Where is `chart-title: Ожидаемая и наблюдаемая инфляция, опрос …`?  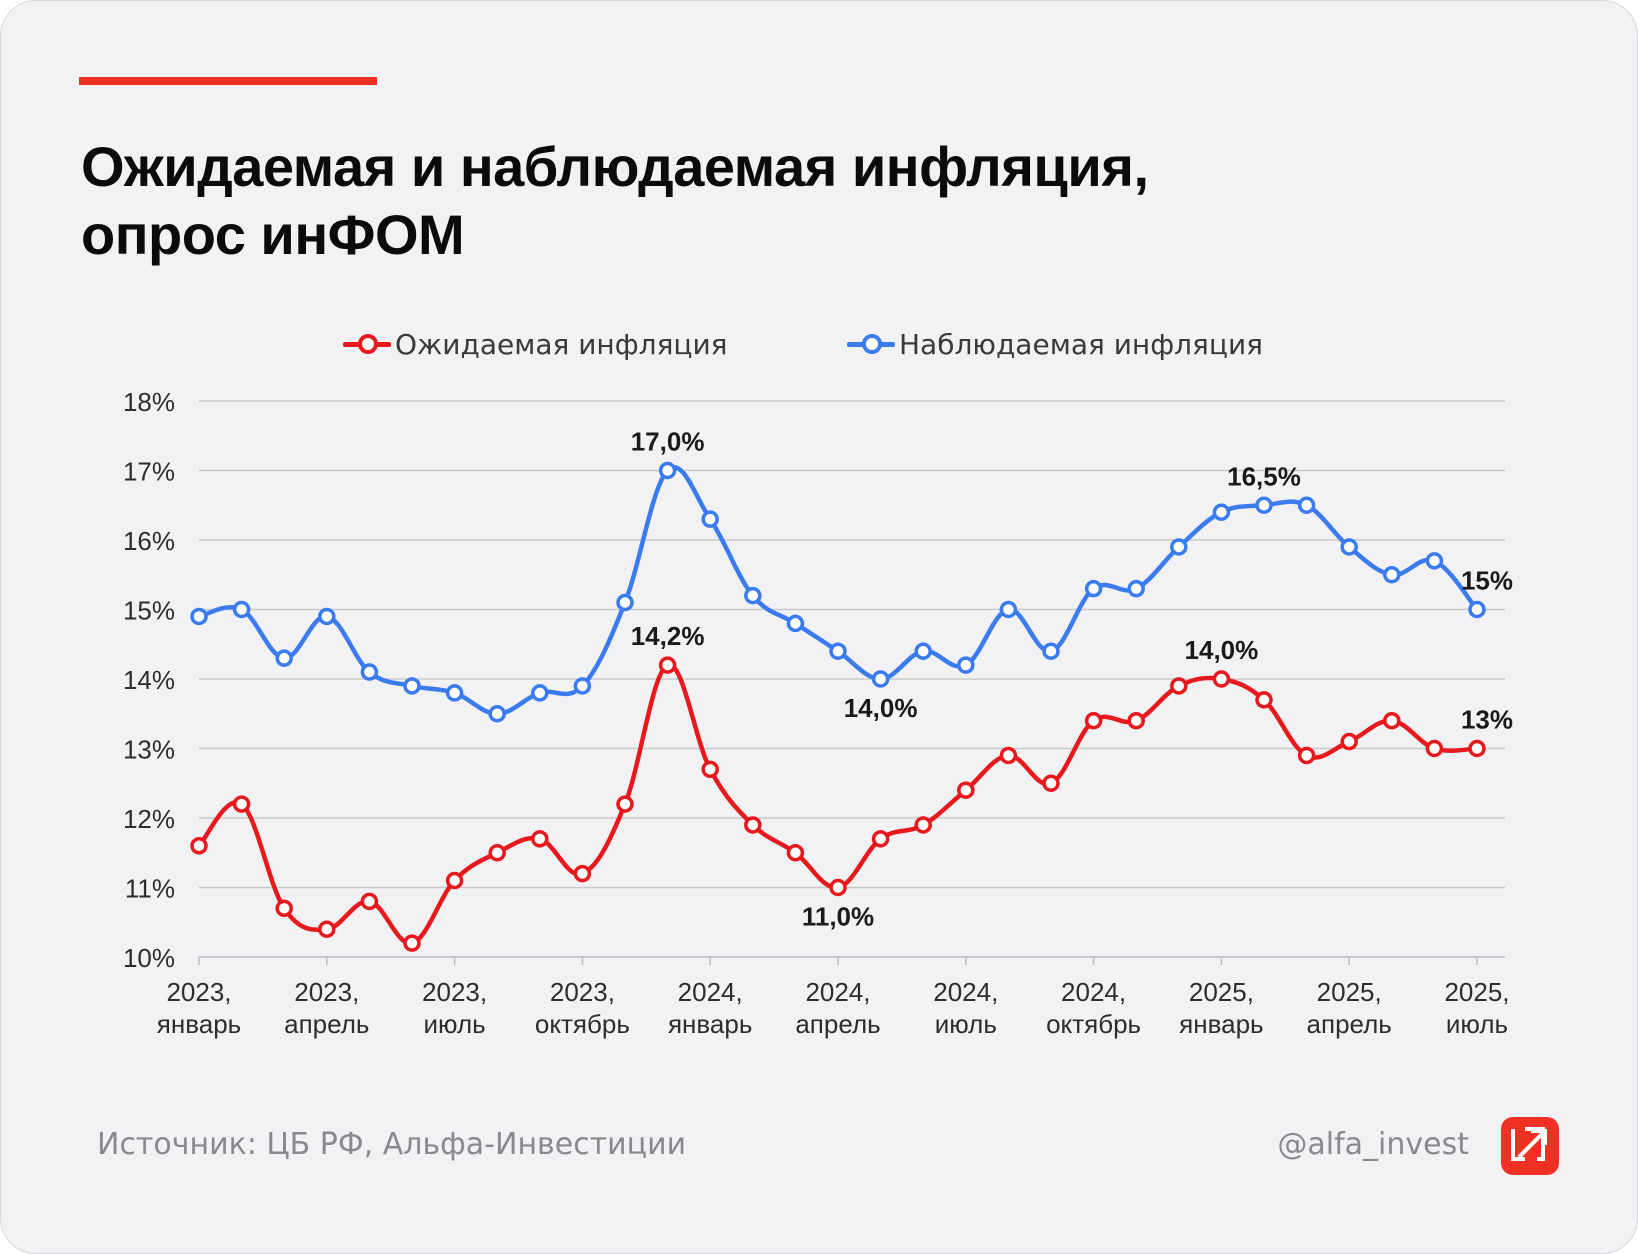 chart-title: Ожидаемая и наблюдаемая инфляция, опрос … is located at coordinates (781, 201).